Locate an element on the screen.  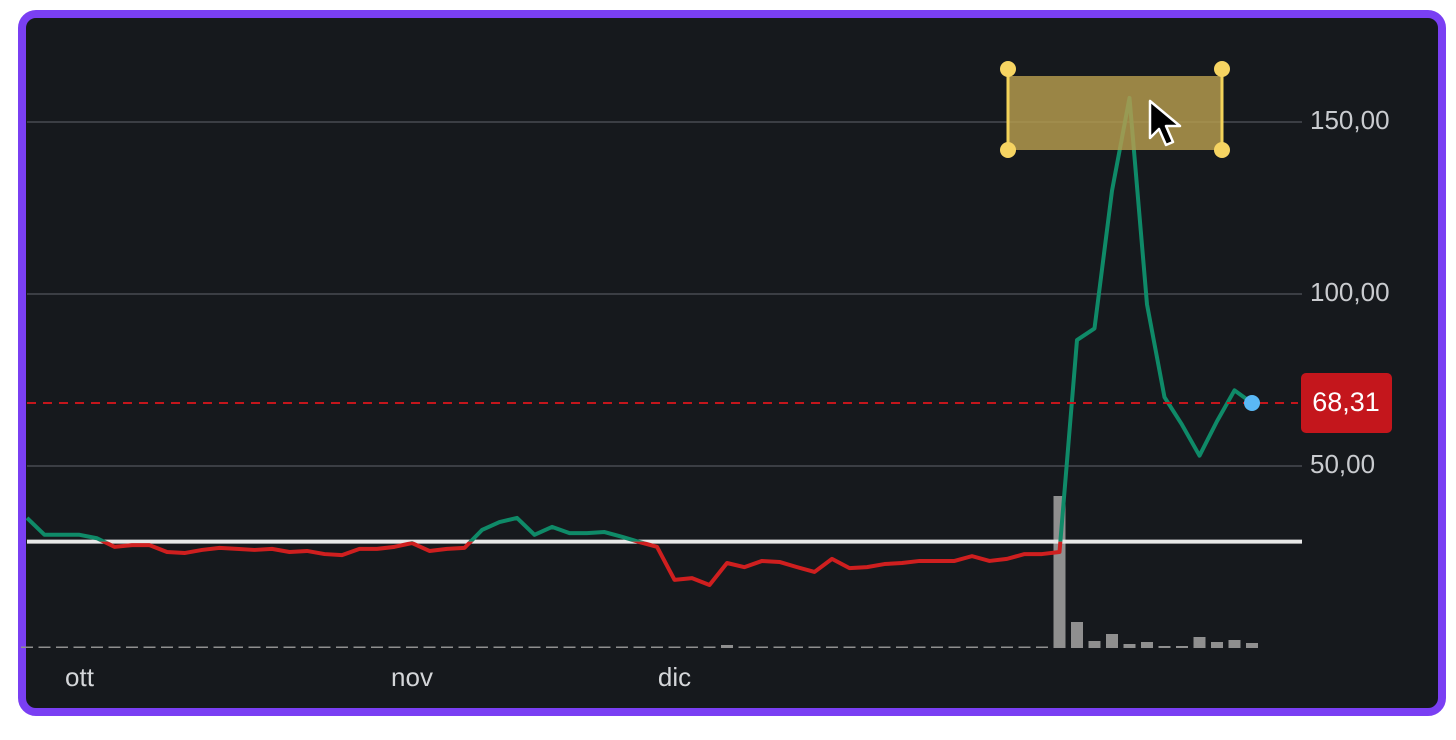
x-tick-label: nov is located at coordinates (412, 677).